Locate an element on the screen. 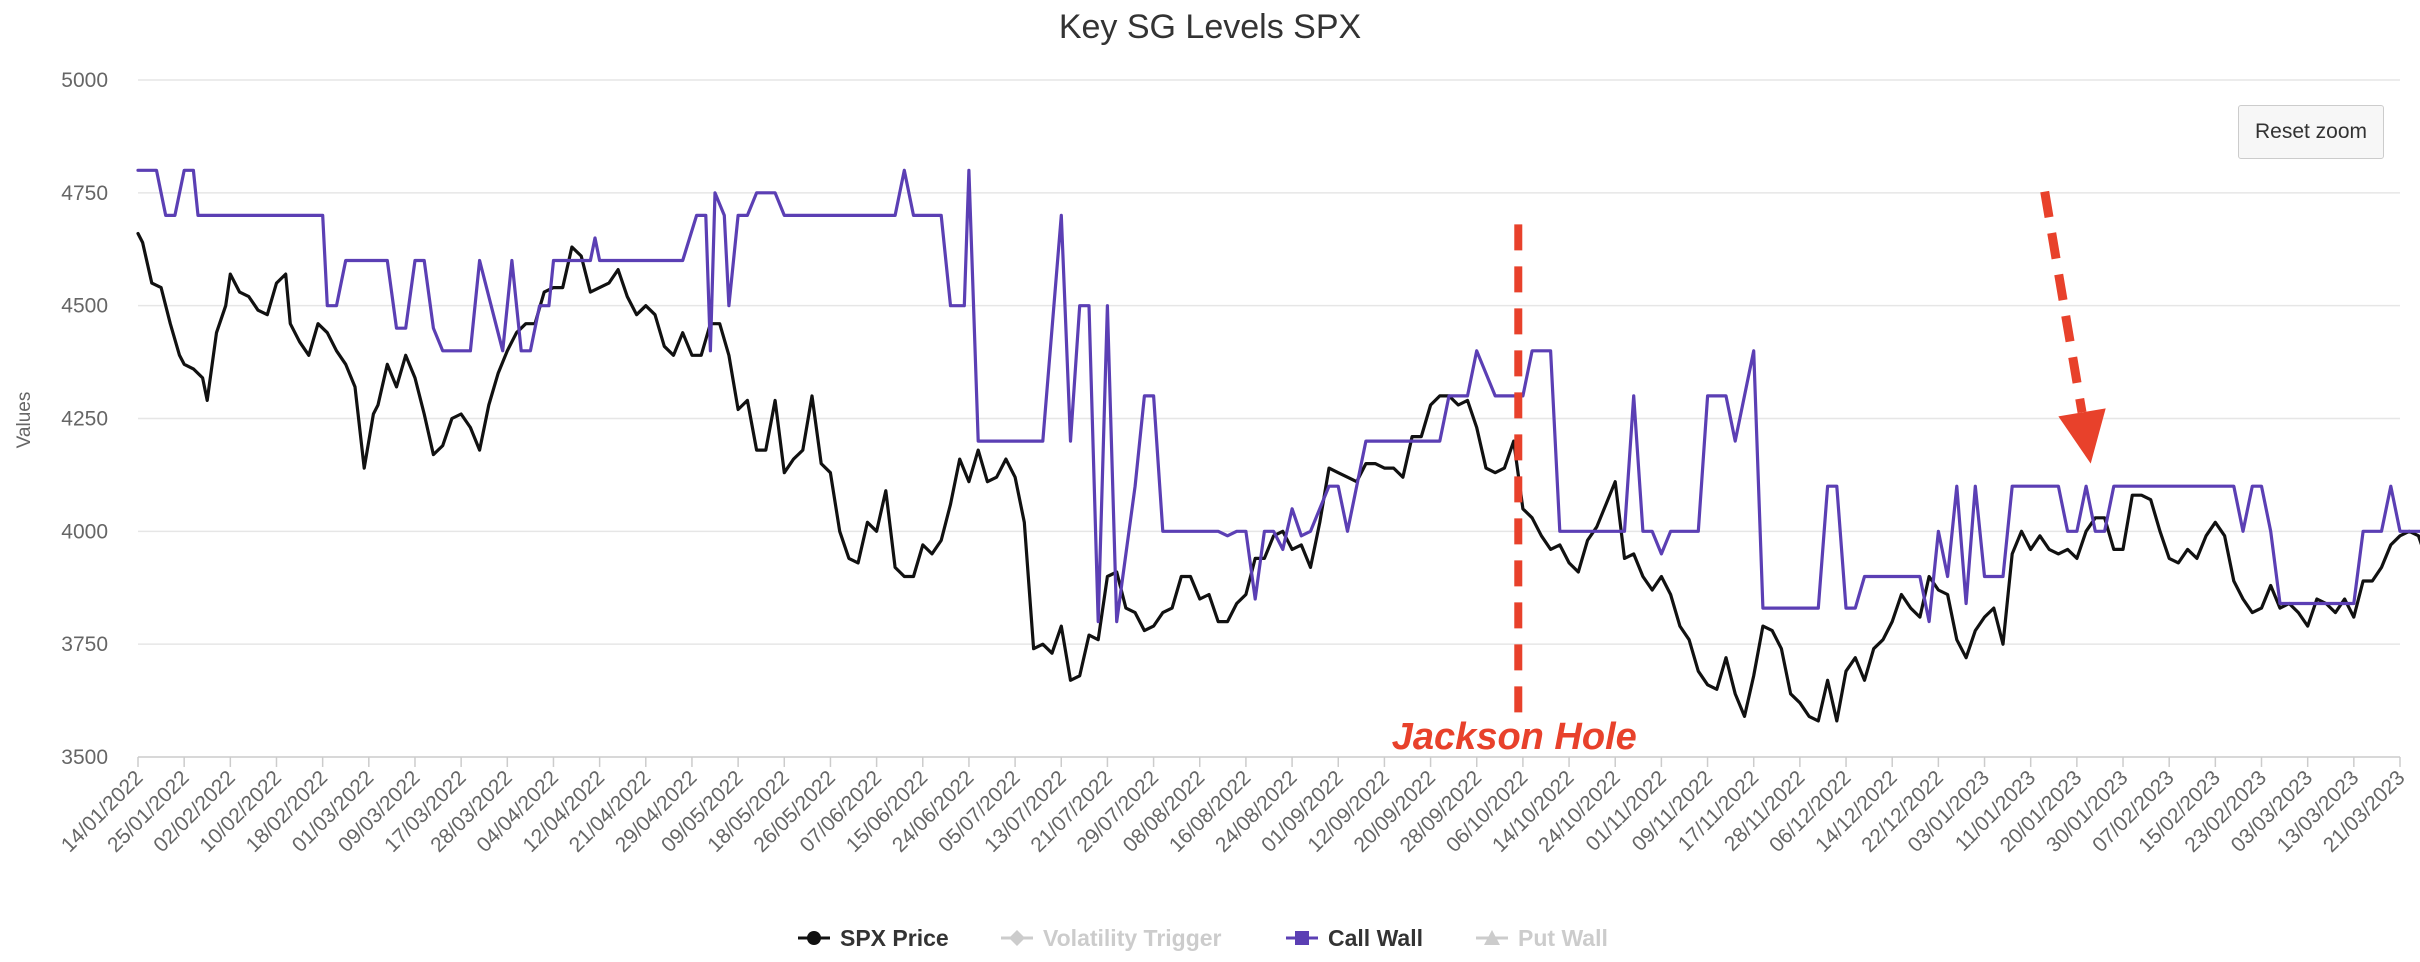  y-tick-label: 3500 is located at coordinates (84, 757).